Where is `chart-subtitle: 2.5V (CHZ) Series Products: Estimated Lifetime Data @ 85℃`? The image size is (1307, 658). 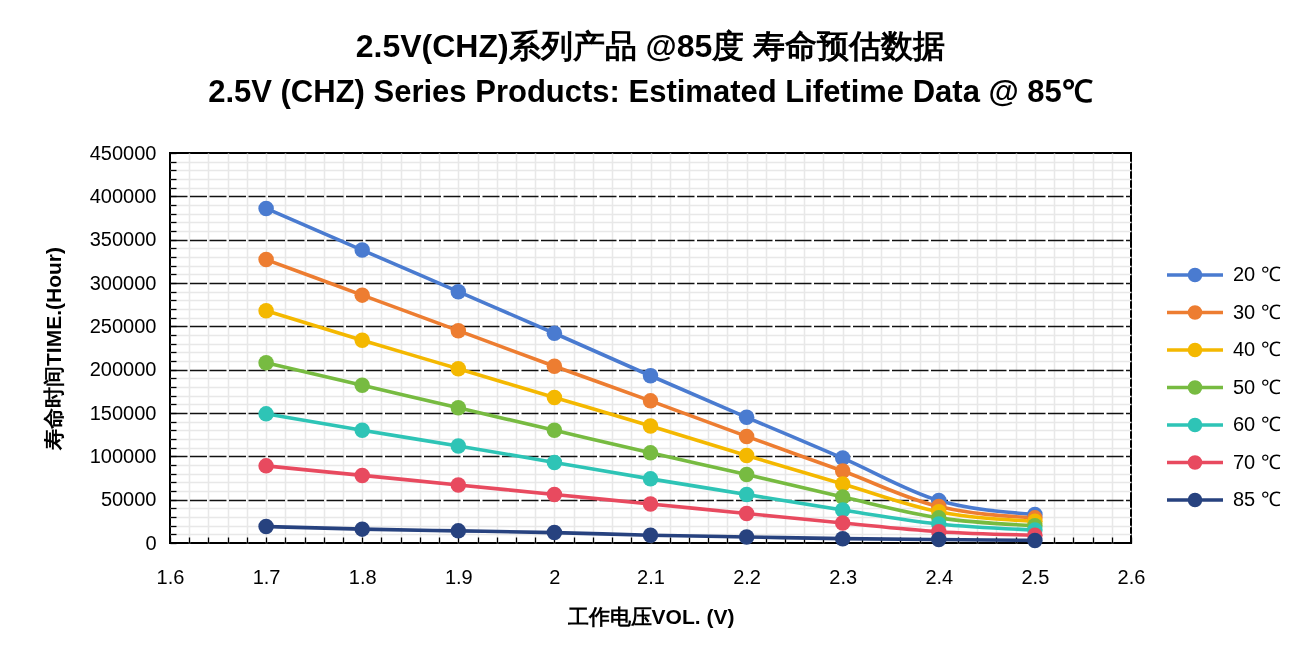
chart-subtitle: 2.5V (CHZ) Series Products: Estimated Lifetime Data @ 85℃ is located at coordinates (650, 91).